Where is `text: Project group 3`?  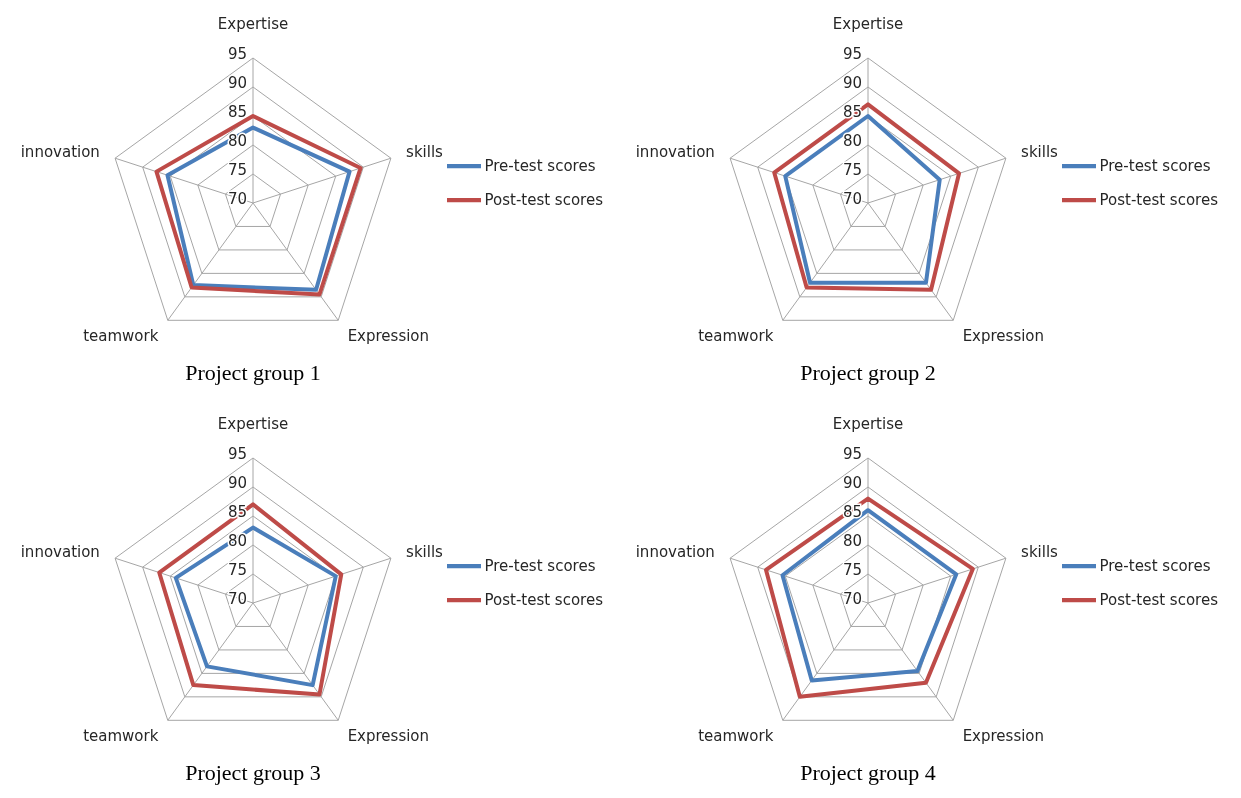 text: Project group 3 is located at coordinates (253, 773).